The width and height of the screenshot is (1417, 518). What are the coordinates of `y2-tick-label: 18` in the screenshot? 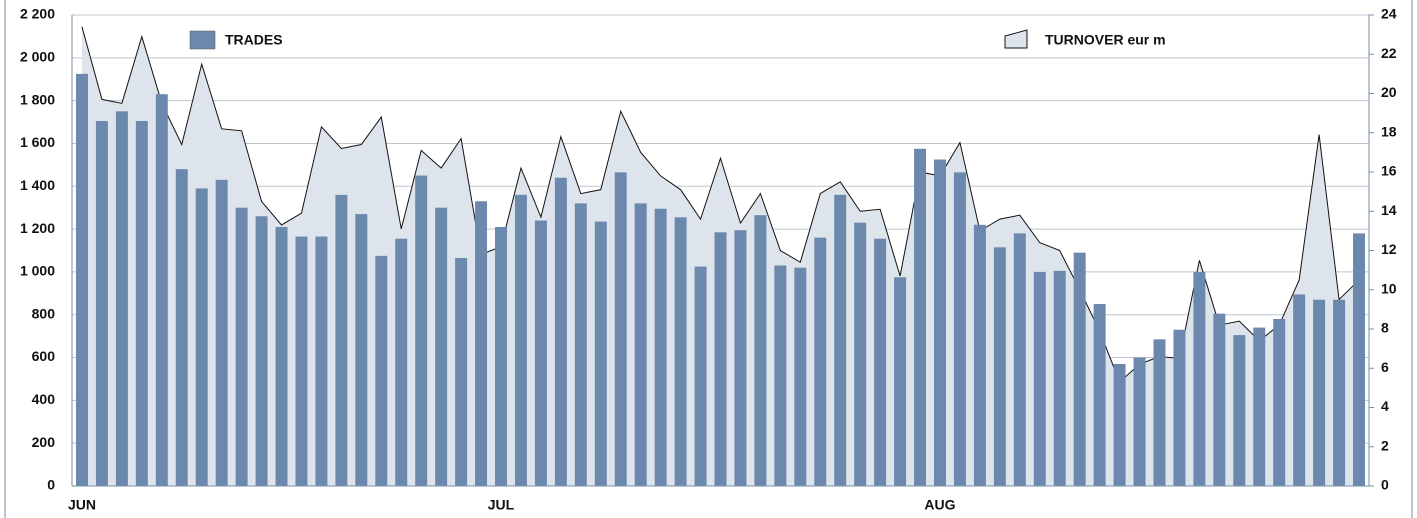 It's located at (1389, 131).